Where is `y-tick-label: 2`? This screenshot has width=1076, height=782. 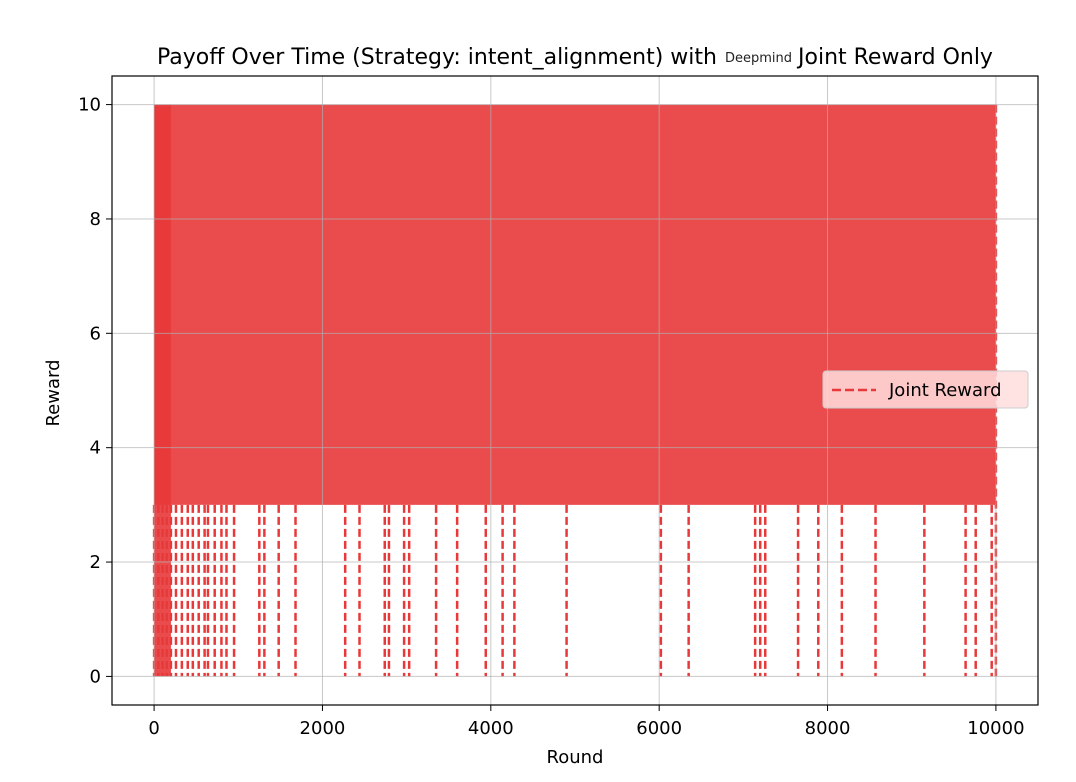 y-tick-label: 2 is located at coordinates (95, 562).